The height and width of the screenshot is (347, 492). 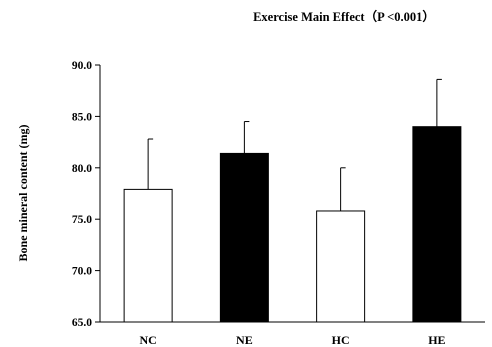 I want to click on y-axis-label: Bone mineral content (mg), so click(x=23, y=193).